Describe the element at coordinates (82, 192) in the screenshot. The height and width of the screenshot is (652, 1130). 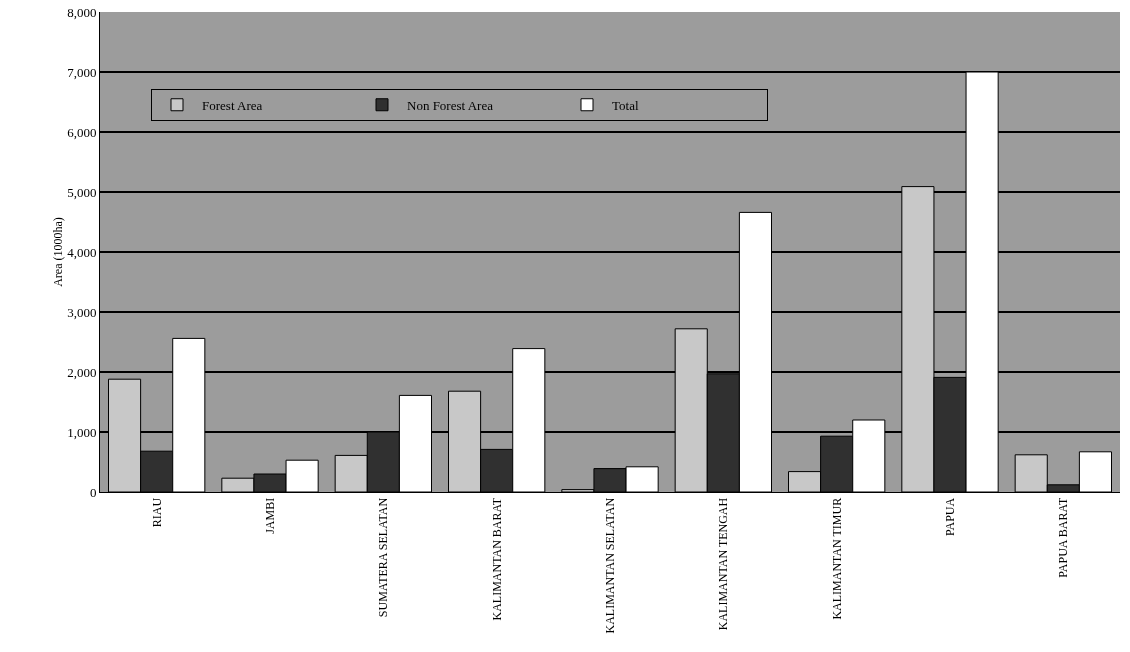
I see `y-tick-label: 5,000` at that location.